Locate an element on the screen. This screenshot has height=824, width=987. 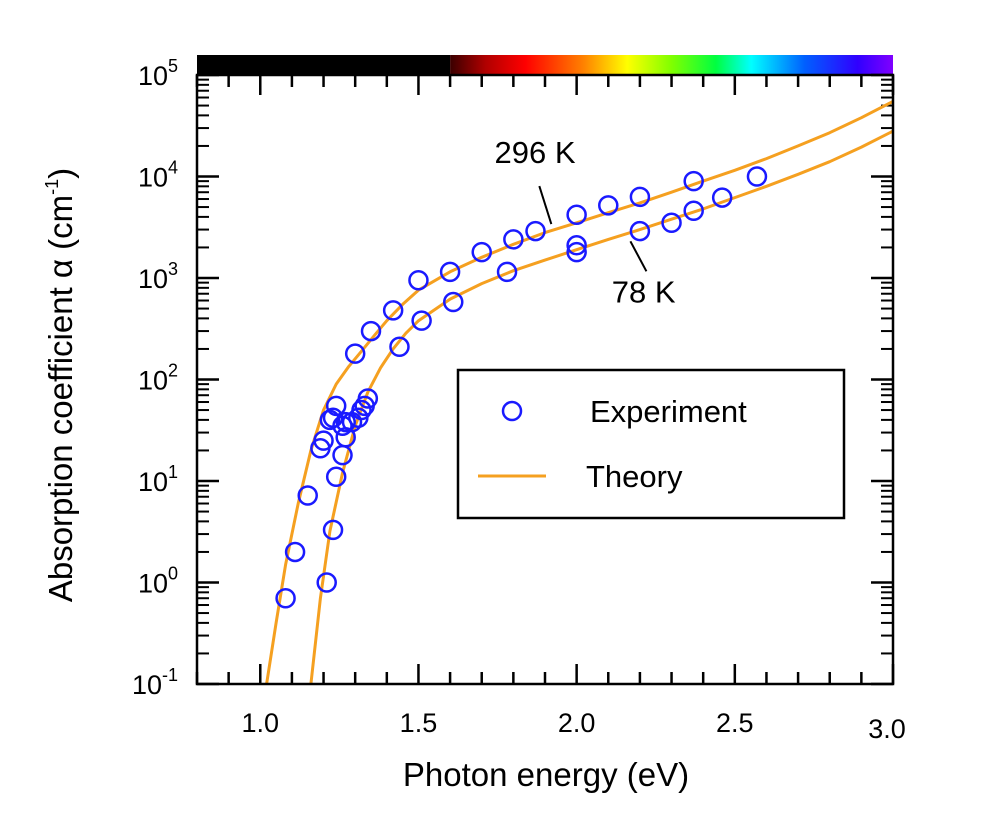
y-tick-label-exponent: 1 is located at coordinates (173, 472).